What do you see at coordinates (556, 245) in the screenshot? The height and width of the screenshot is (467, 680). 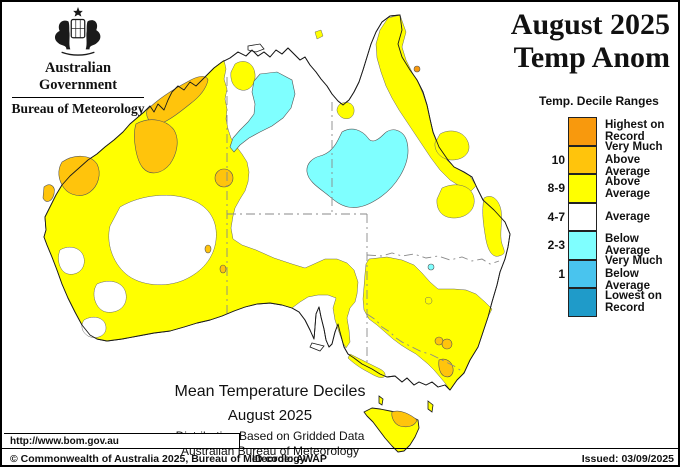 I see `legend-range: 2-3` at bounding box center [556, 245].